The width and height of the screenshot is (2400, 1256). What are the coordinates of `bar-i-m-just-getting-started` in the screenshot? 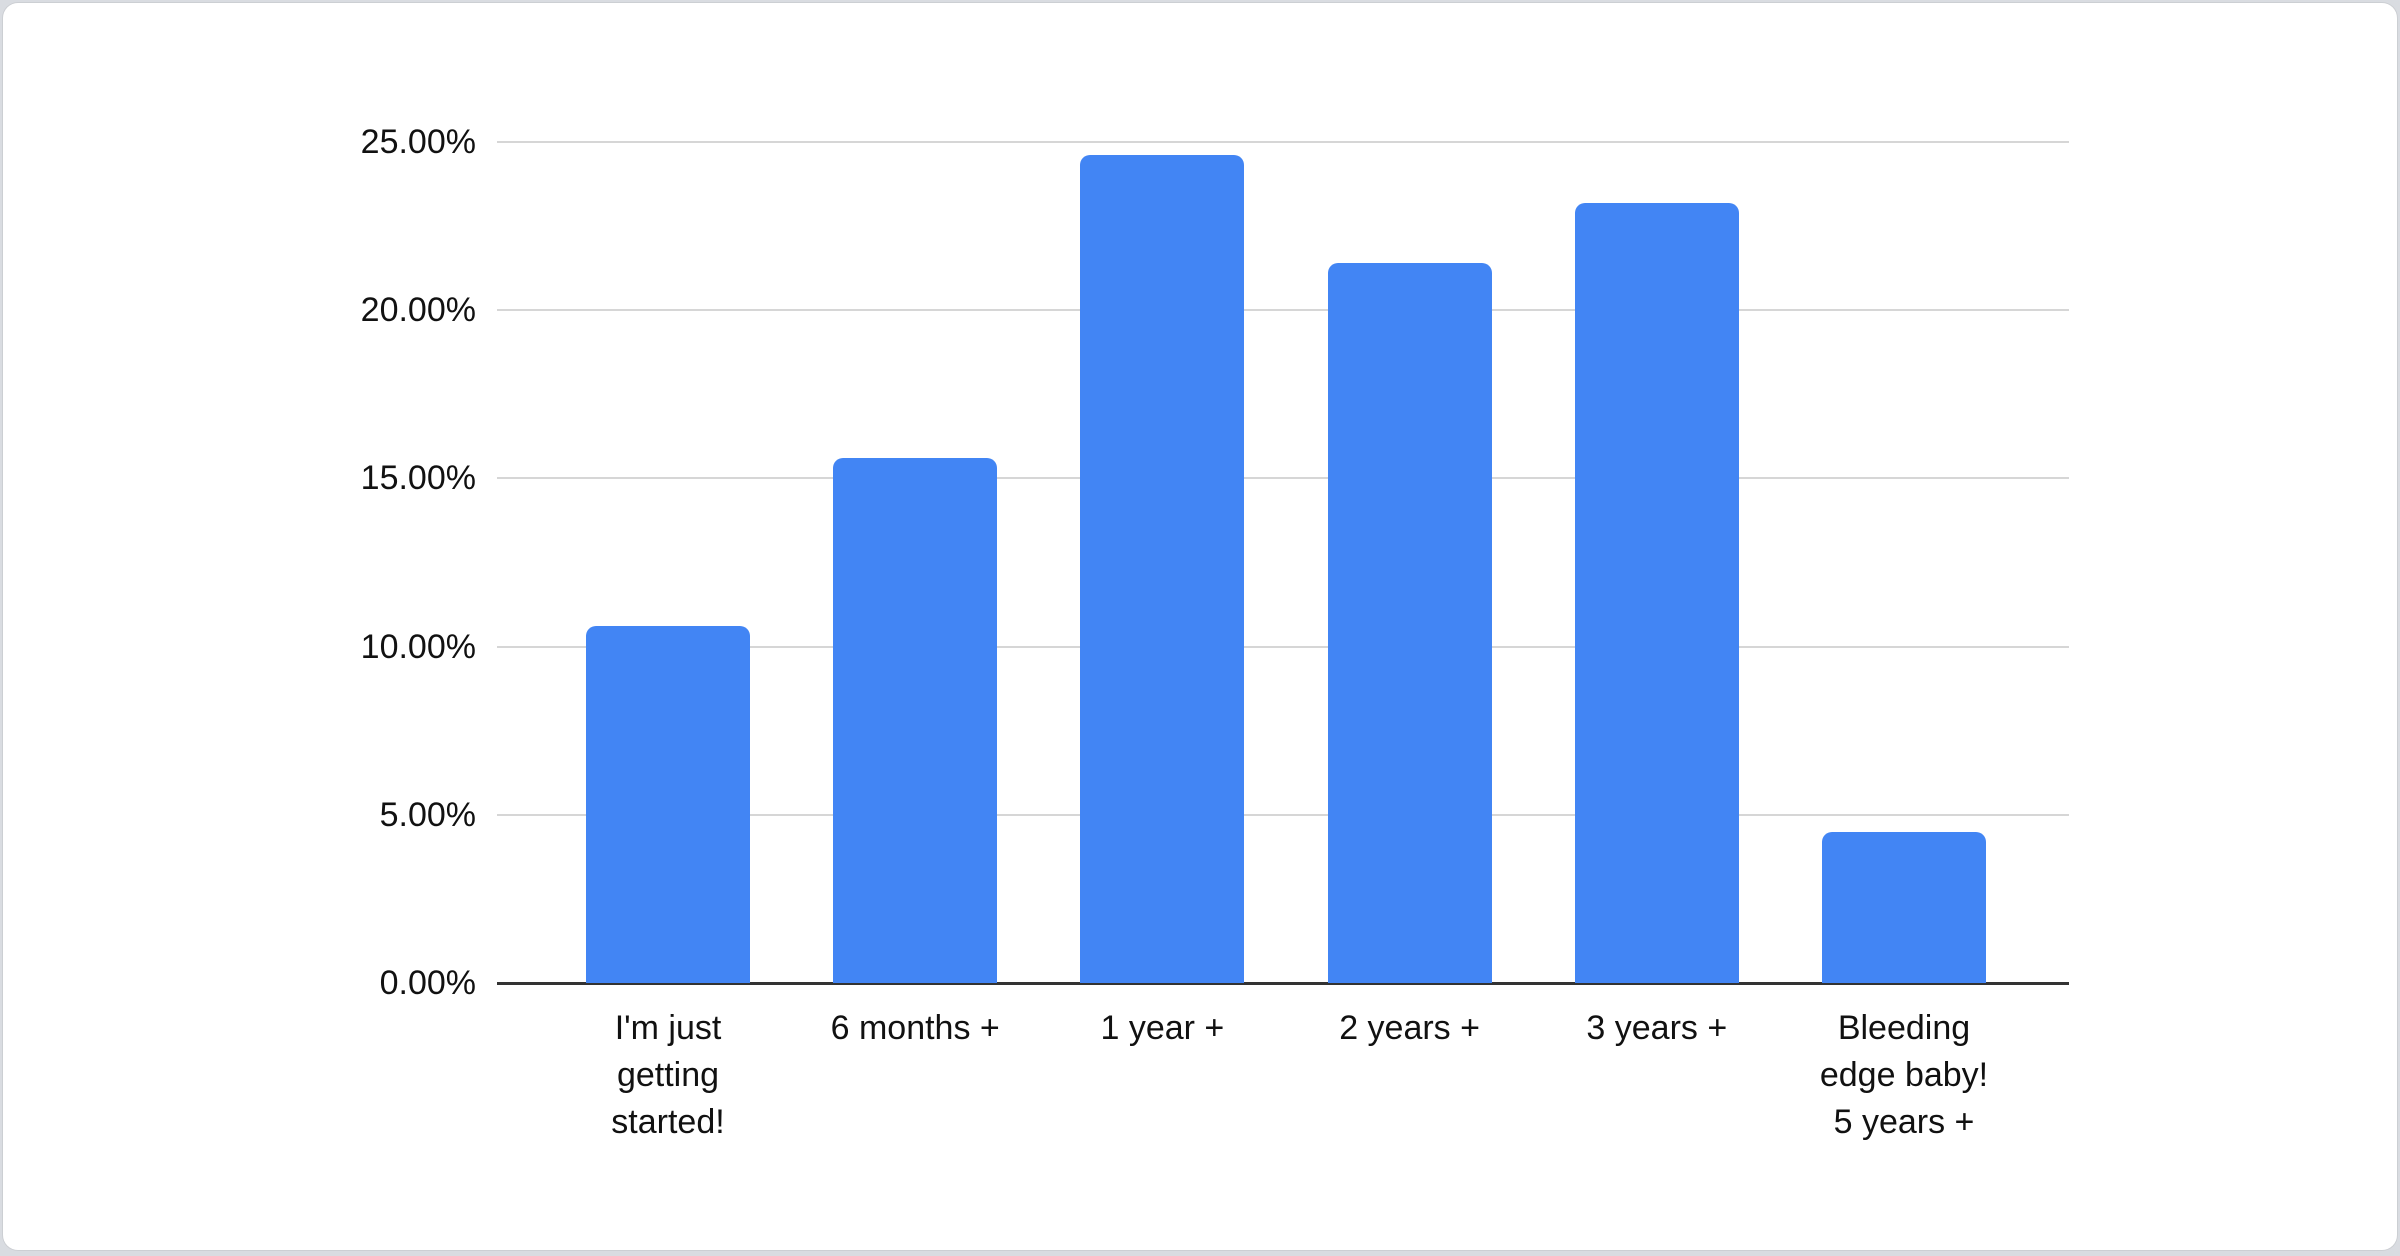 It's located at (668, 804).